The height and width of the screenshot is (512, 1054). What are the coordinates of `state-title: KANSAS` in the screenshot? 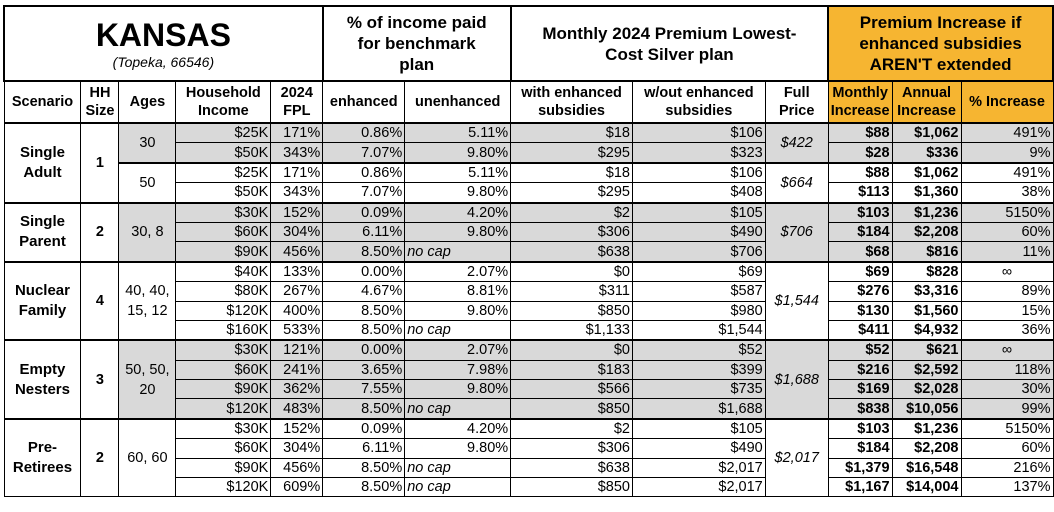 It's located at (163, 34).